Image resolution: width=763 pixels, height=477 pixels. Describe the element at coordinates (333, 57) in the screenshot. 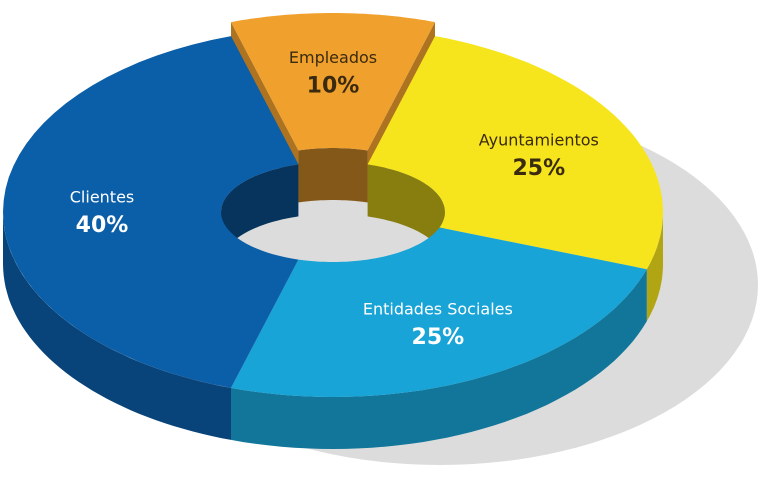

I see `slice-name: Empleados` at that location.